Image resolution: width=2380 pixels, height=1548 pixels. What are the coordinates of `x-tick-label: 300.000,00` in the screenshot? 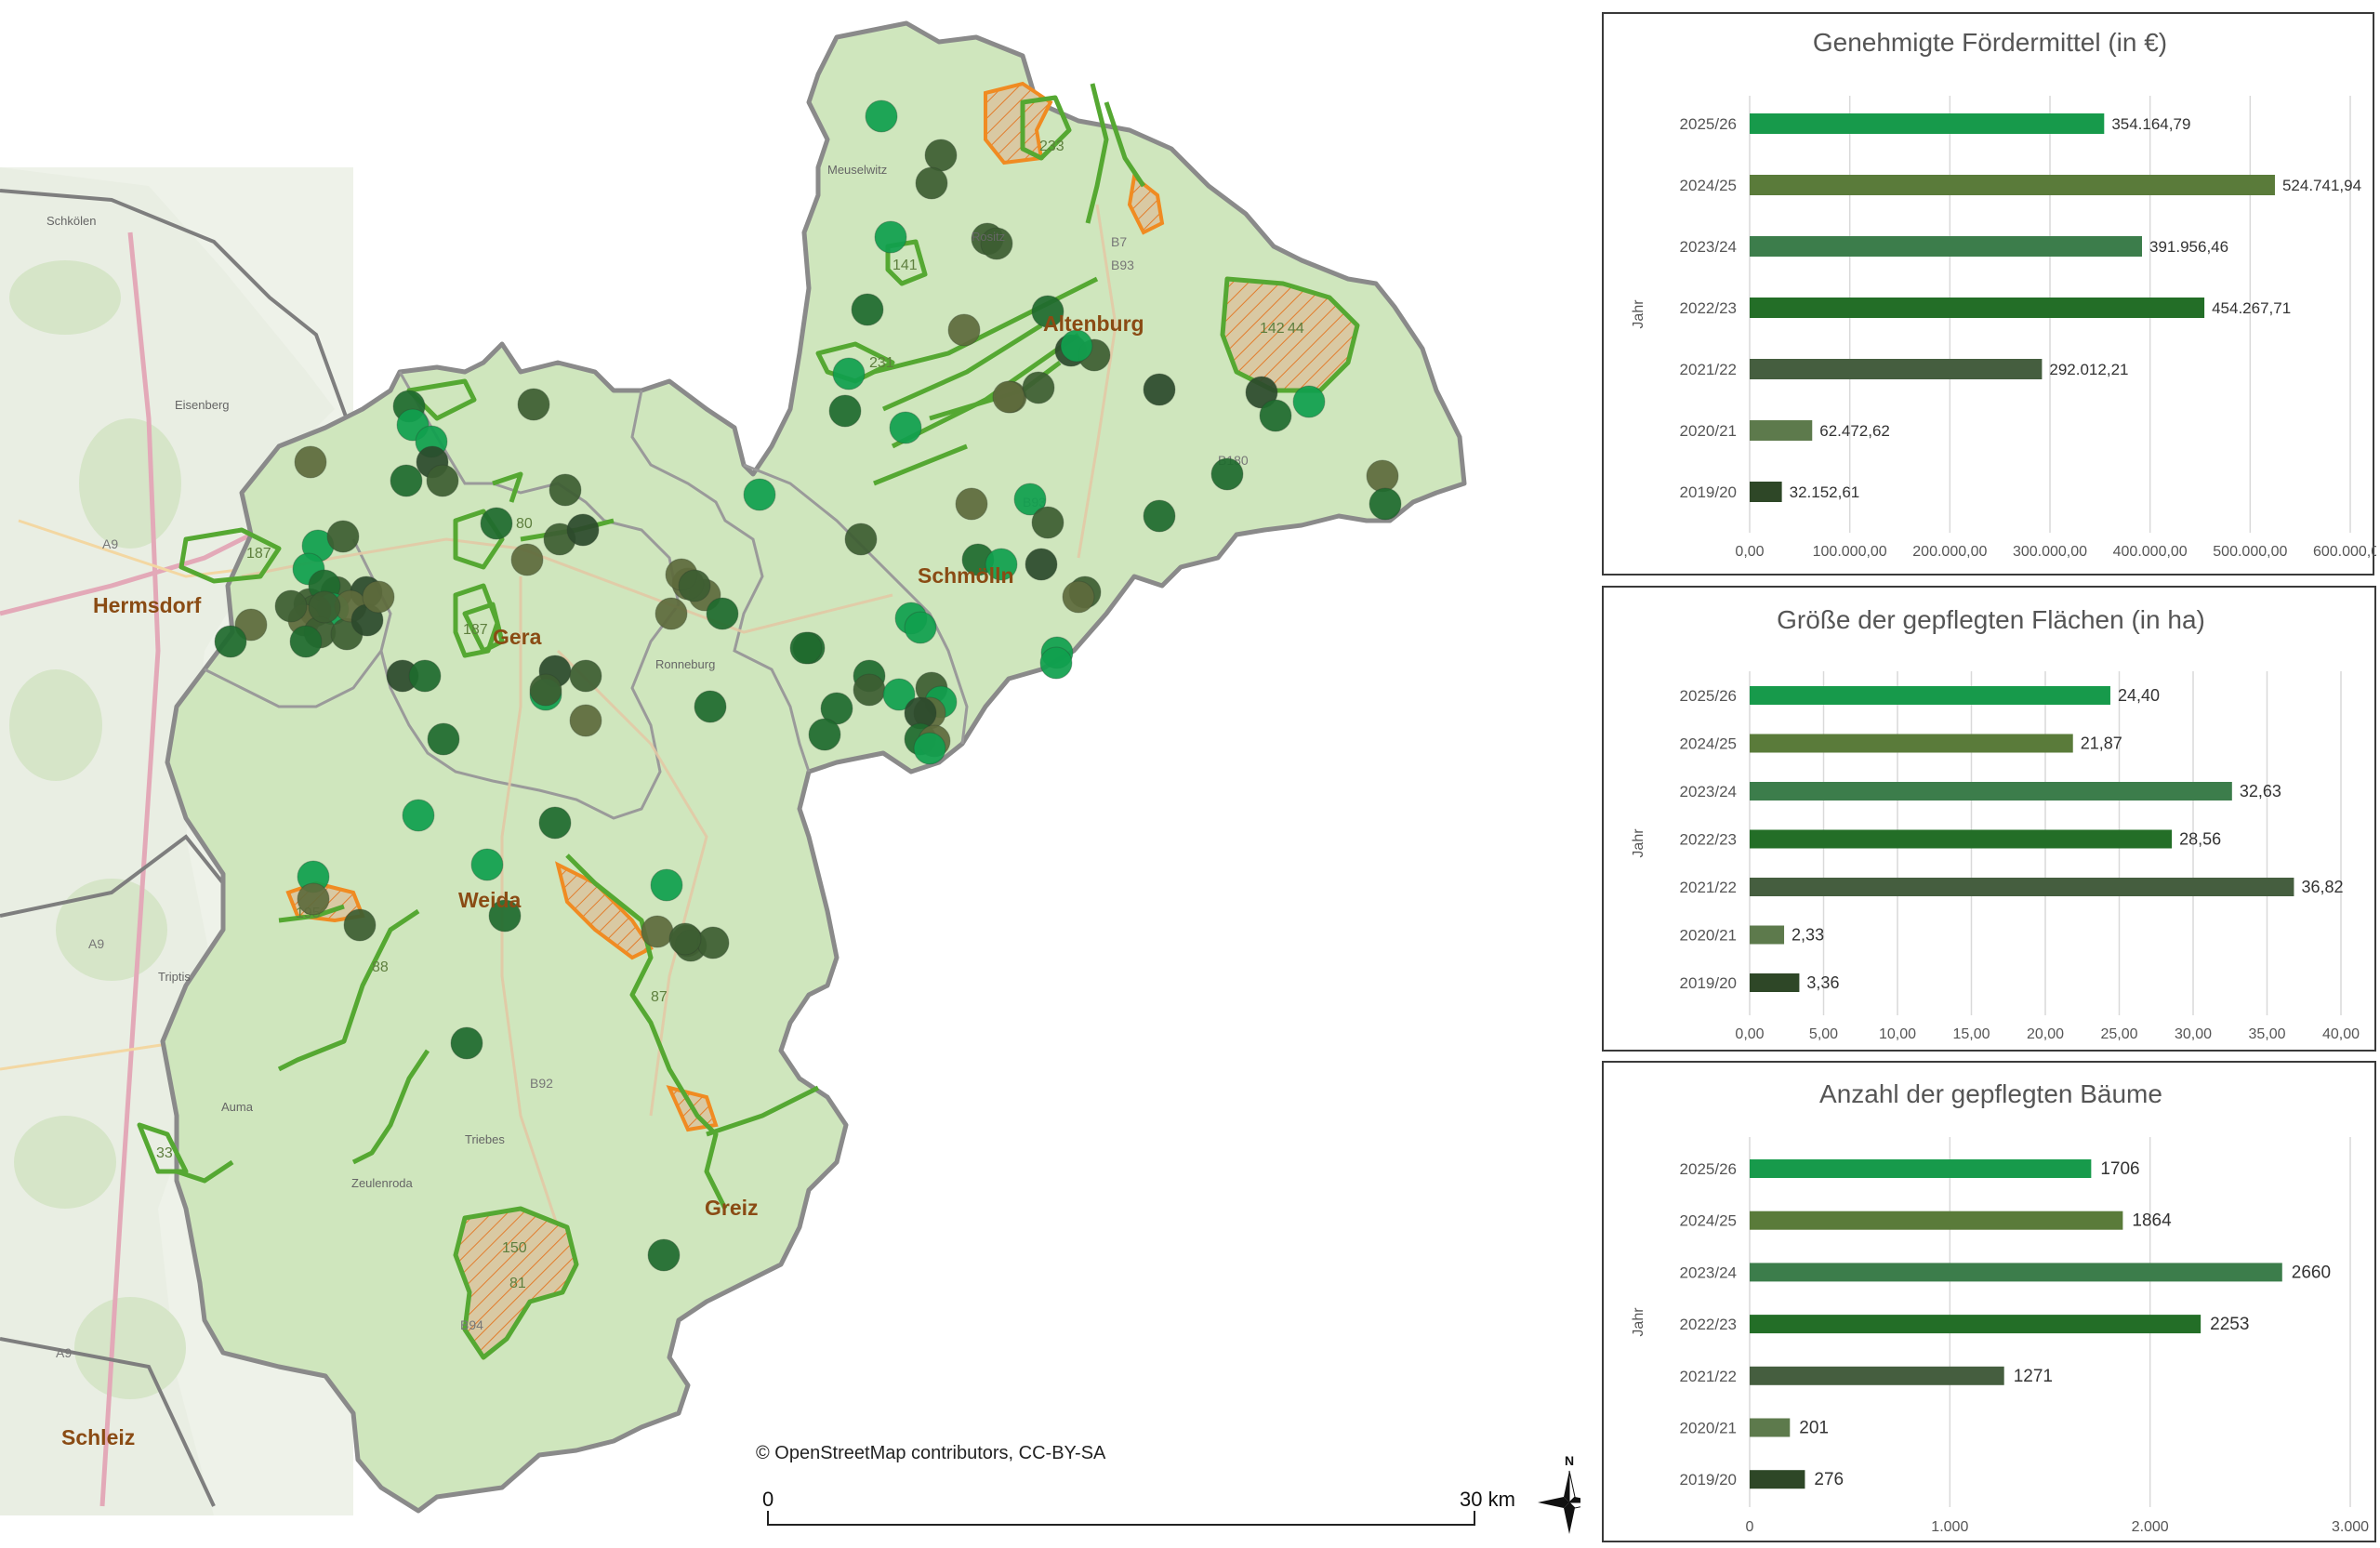 It's located at (2050, 552).